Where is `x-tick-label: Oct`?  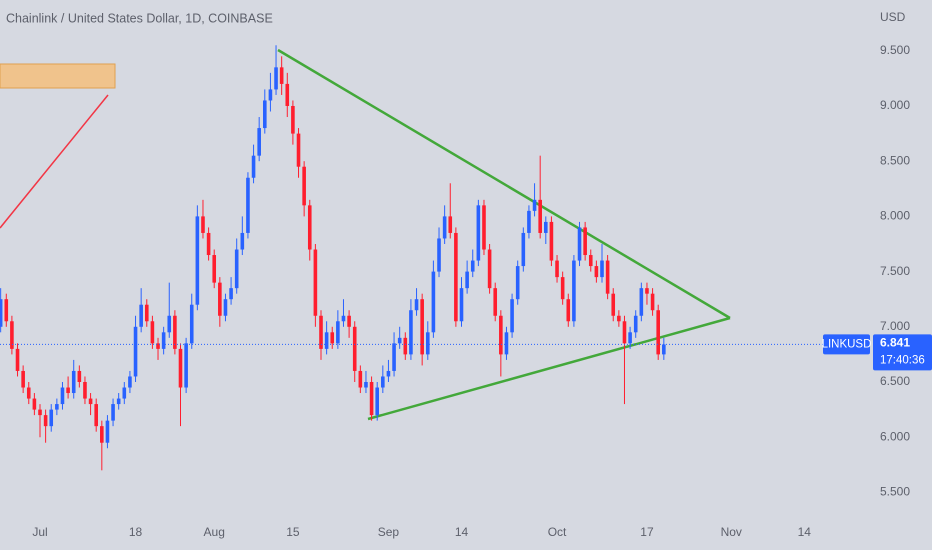
x-tick-label: Oct is located at coordinates (557, 532).